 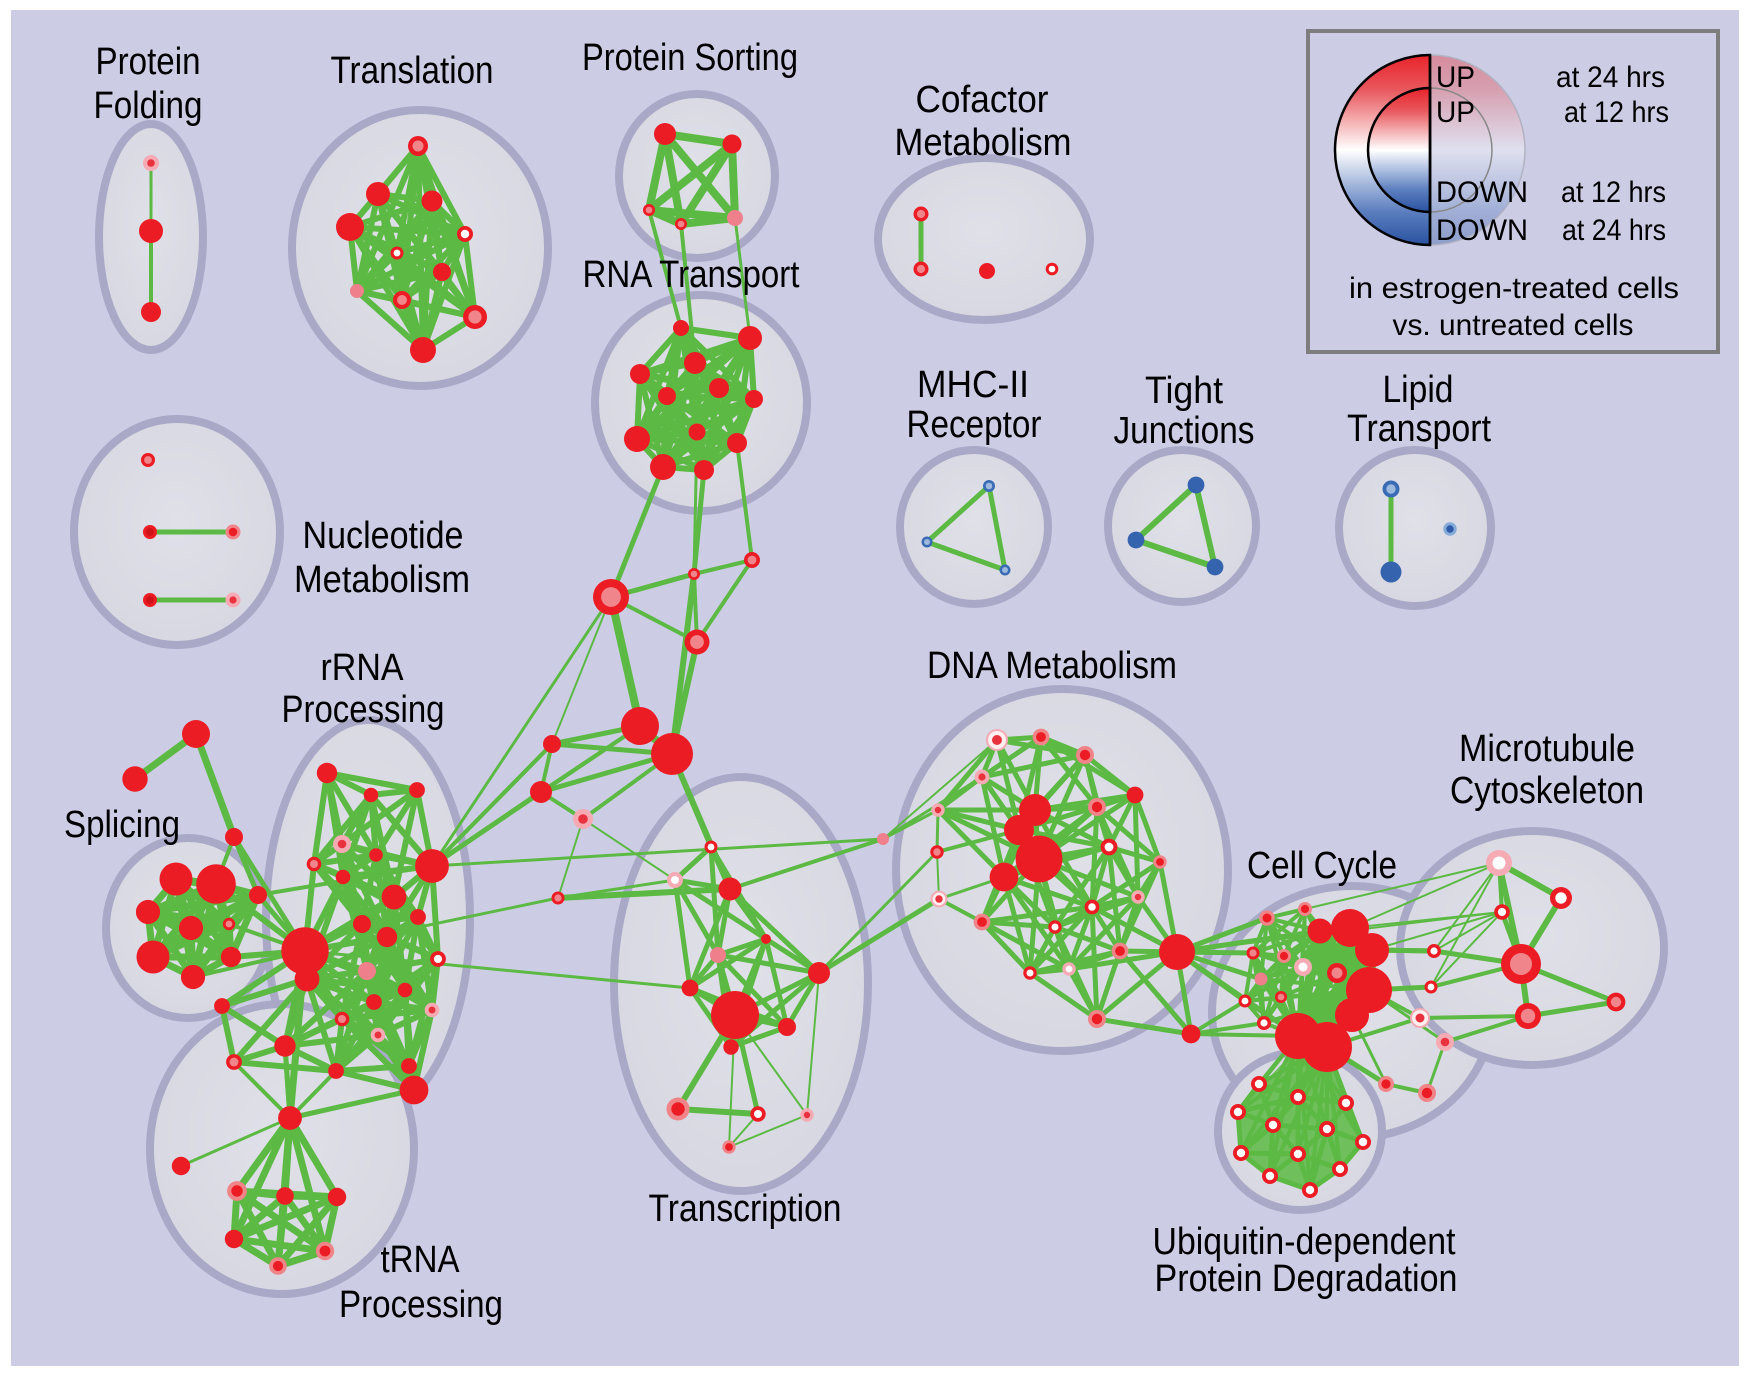 I want to click on svg-text: tRNA, so click(x=421, y=1260).